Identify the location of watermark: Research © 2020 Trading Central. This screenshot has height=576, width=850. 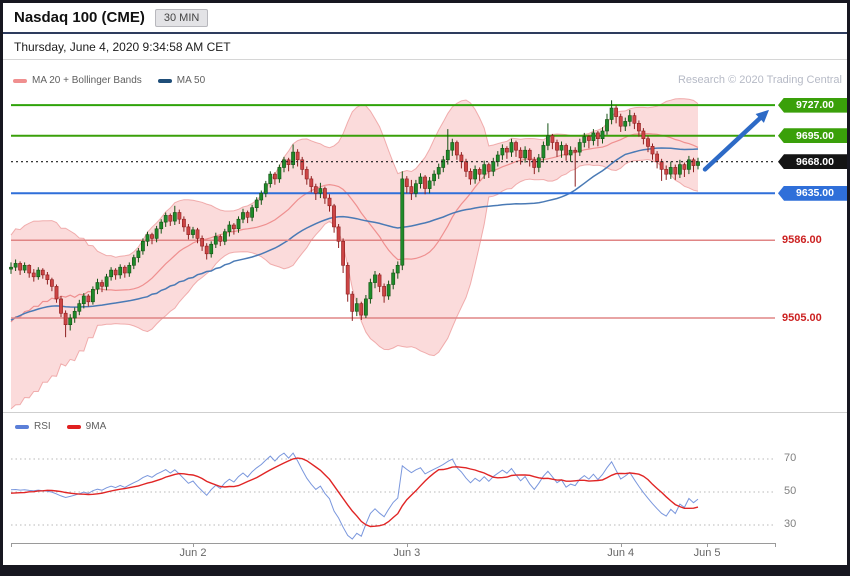
(759, 80).